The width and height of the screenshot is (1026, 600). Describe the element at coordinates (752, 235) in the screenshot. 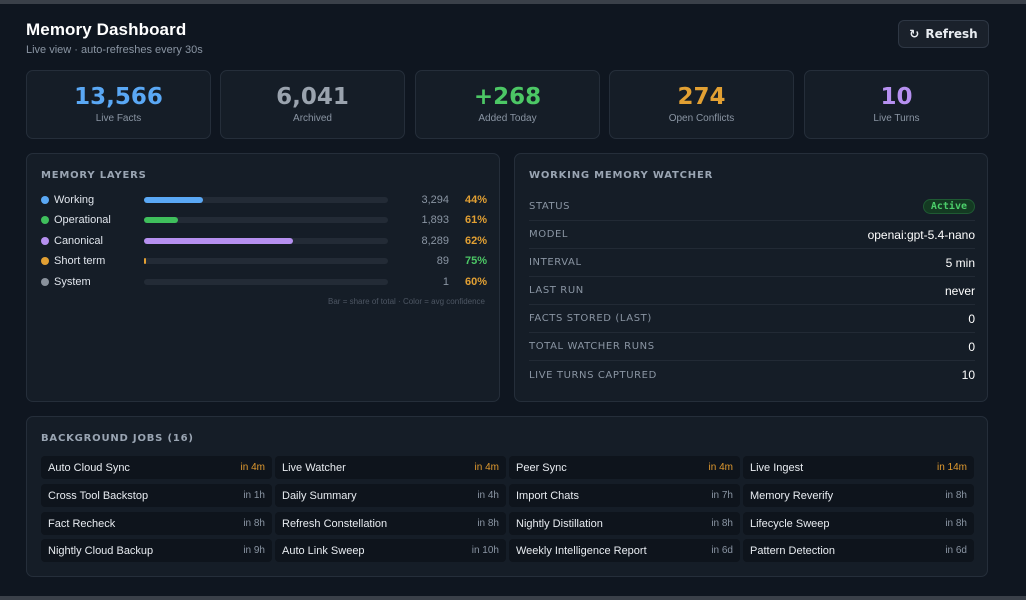

I see `watcher-row-model: MODEL openai:gpt-5.4-nano` at that location.